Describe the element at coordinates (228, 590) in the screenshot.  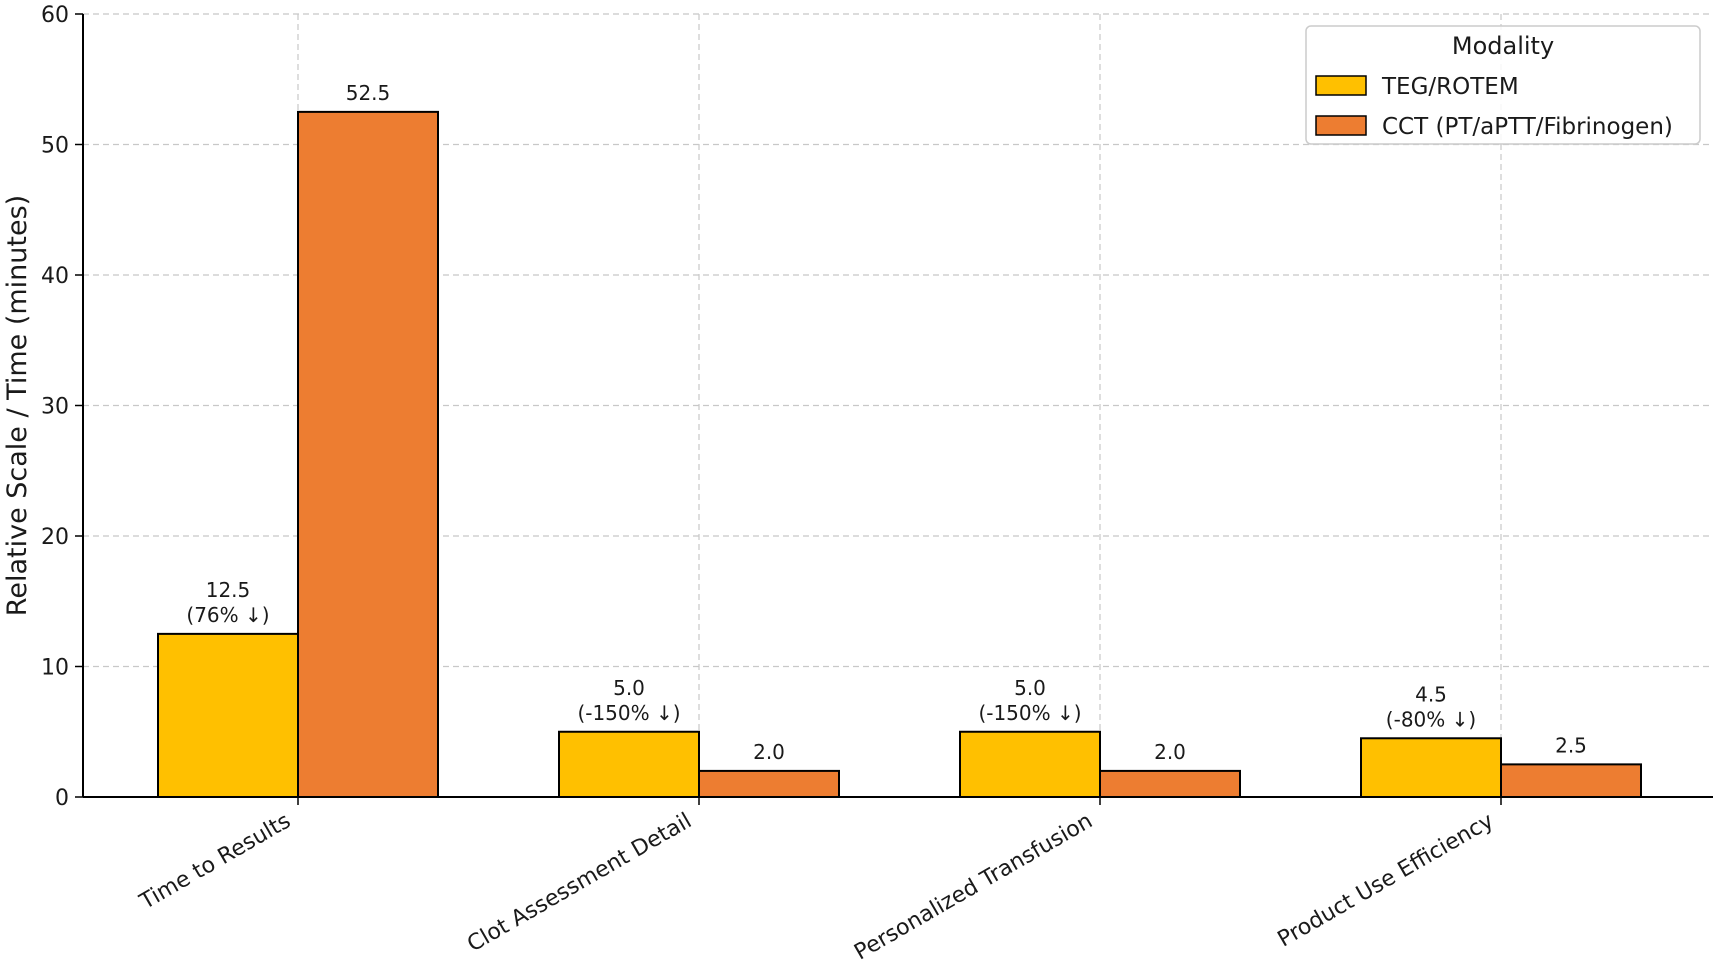
I see `data-label: 12.5` at that location.